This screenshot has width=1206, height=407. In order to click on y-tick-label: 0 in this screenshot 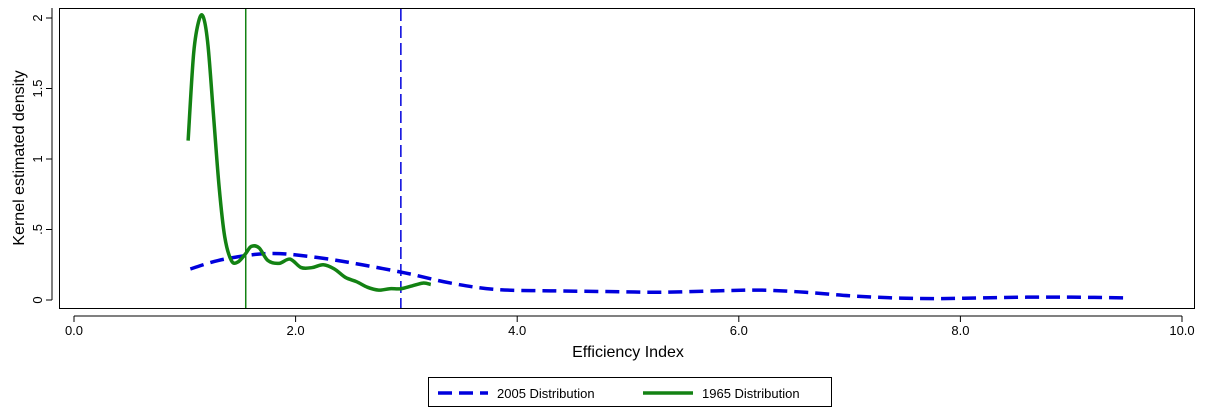, I will do `click(37, 299)`.